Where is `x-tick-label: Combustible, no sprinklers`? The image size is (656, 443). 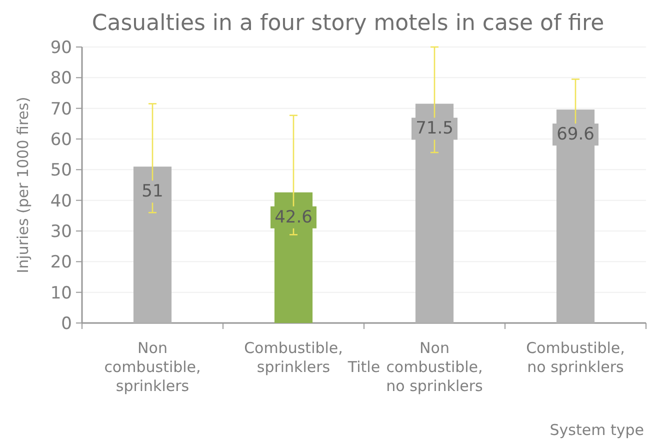 x-tick-label: Combustible, no sprinklers is located at coordinates (575, 357).